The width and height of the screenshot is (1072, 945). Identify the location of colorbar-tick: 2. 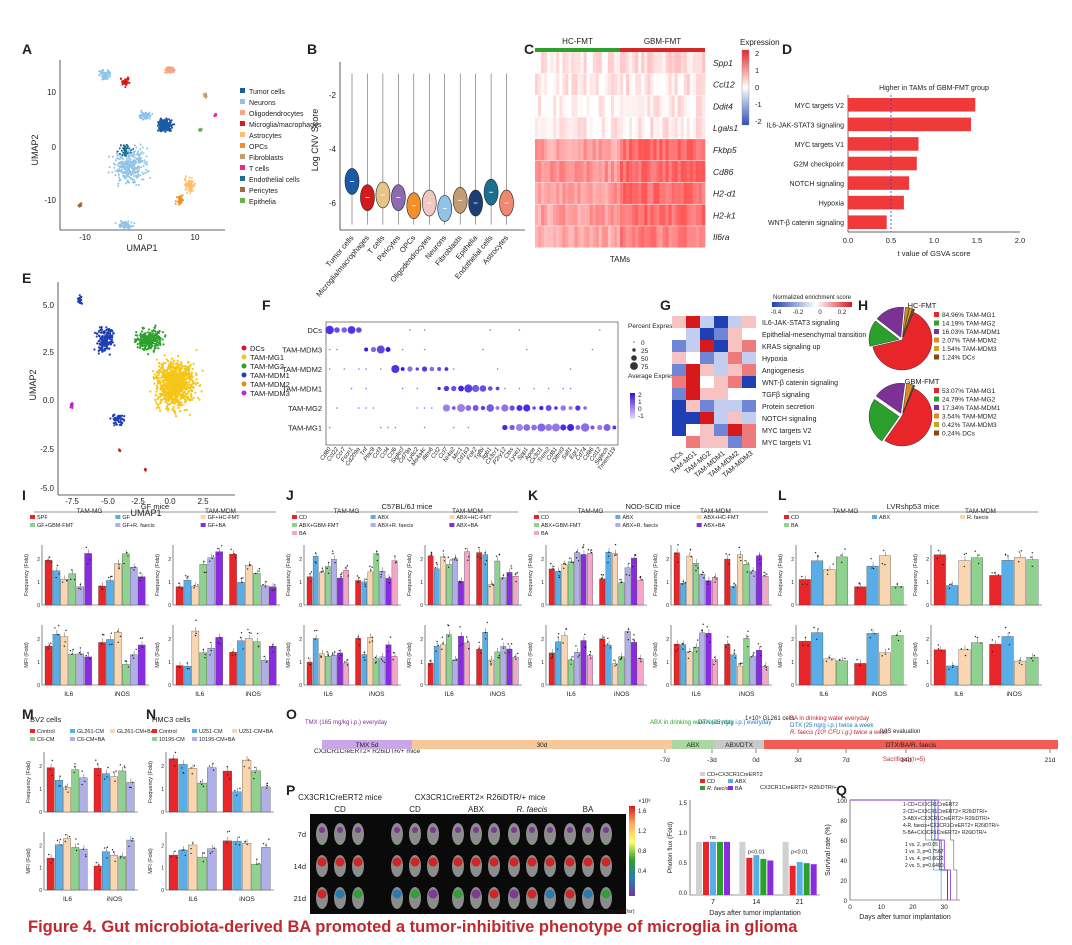
(757, 53).